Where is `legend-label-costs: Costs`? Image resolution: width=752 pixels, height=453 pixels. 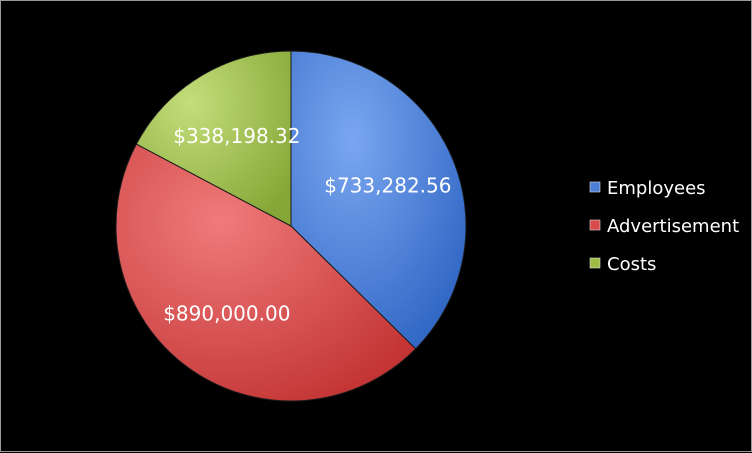 legend-label-costs: Costs is located at coordinates (631, 264).